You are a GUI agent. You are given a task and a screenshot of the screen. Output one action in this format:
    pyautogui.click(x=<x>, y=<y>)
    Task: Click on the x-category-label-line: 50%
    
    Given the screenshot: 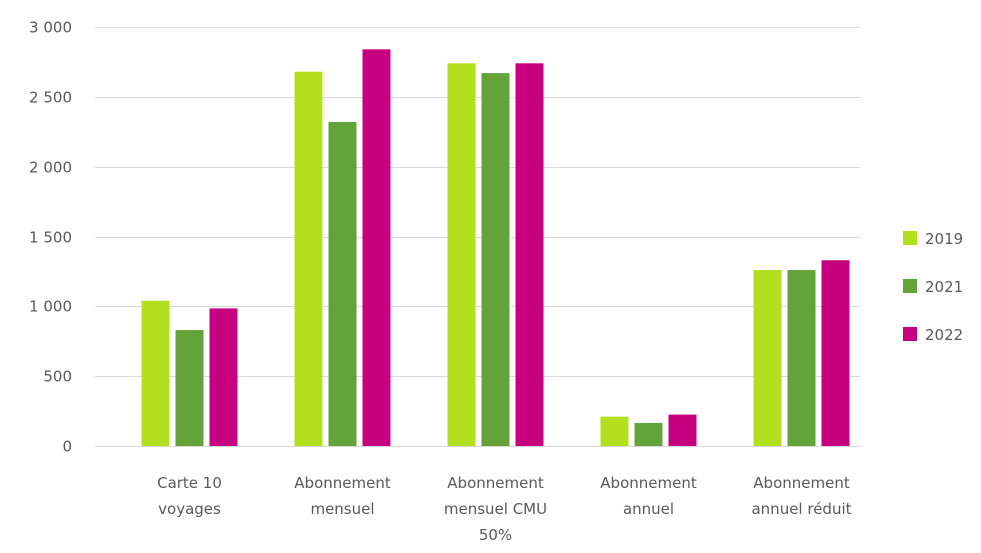 What is the action you would take?
    pyautogui.click(x=495, y=535)
    